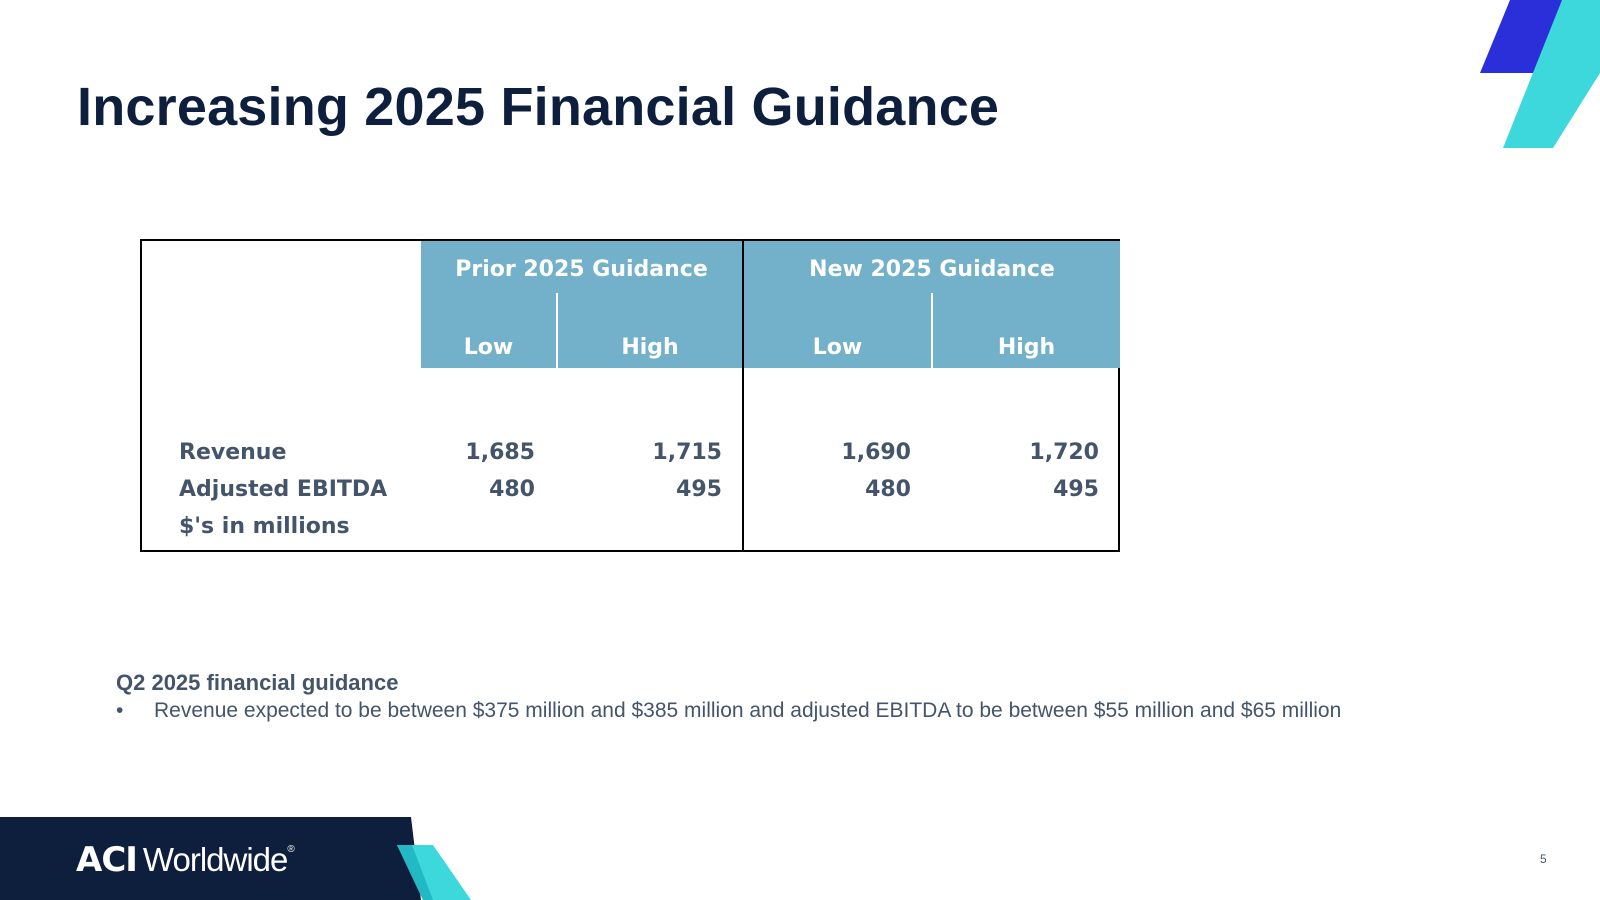  I want to click on group-divider, so click(743, 396).